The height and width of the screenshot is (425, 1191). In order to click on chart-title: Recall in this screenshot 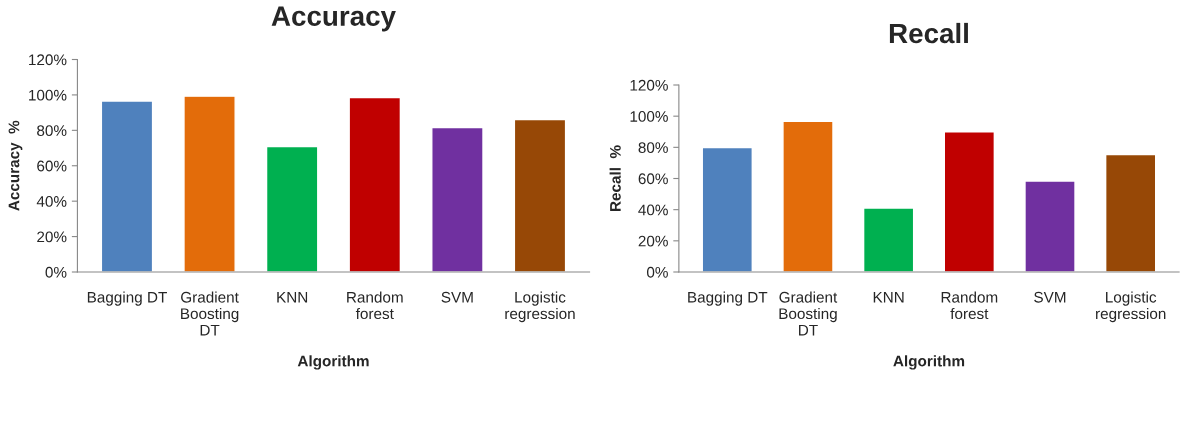, I will do `click(928, 33)`.